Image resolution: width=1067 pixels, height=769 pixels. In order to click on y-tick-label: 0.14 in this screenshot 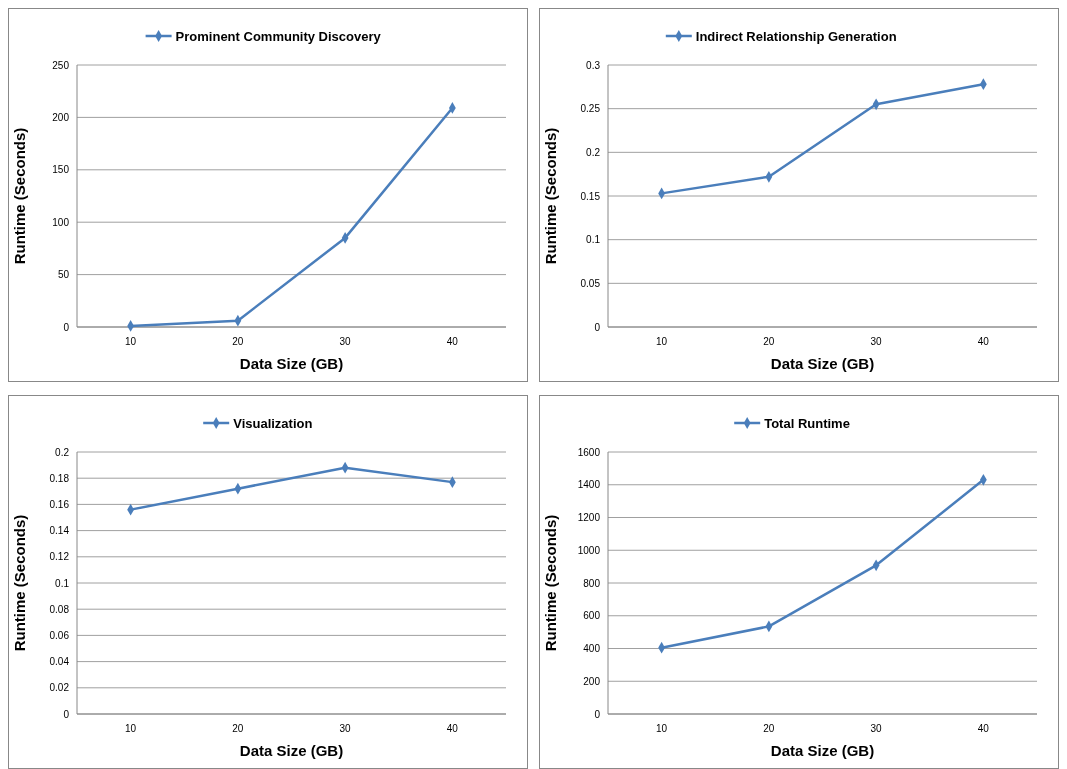, I will do `click(59, 531)`.